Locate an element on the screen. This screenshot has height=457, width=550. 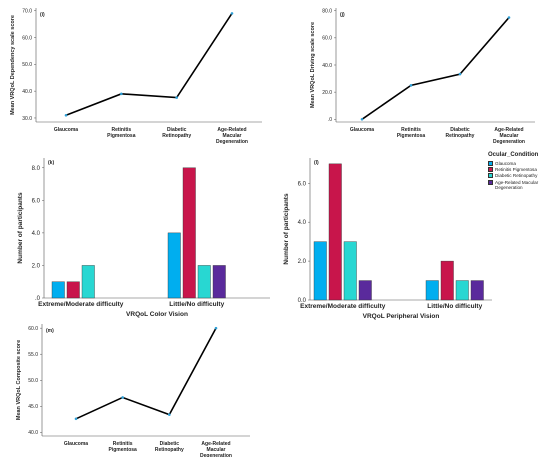
legend-item-amd: Age-Related Macular Degeneration is located at coordinates (519, 185).